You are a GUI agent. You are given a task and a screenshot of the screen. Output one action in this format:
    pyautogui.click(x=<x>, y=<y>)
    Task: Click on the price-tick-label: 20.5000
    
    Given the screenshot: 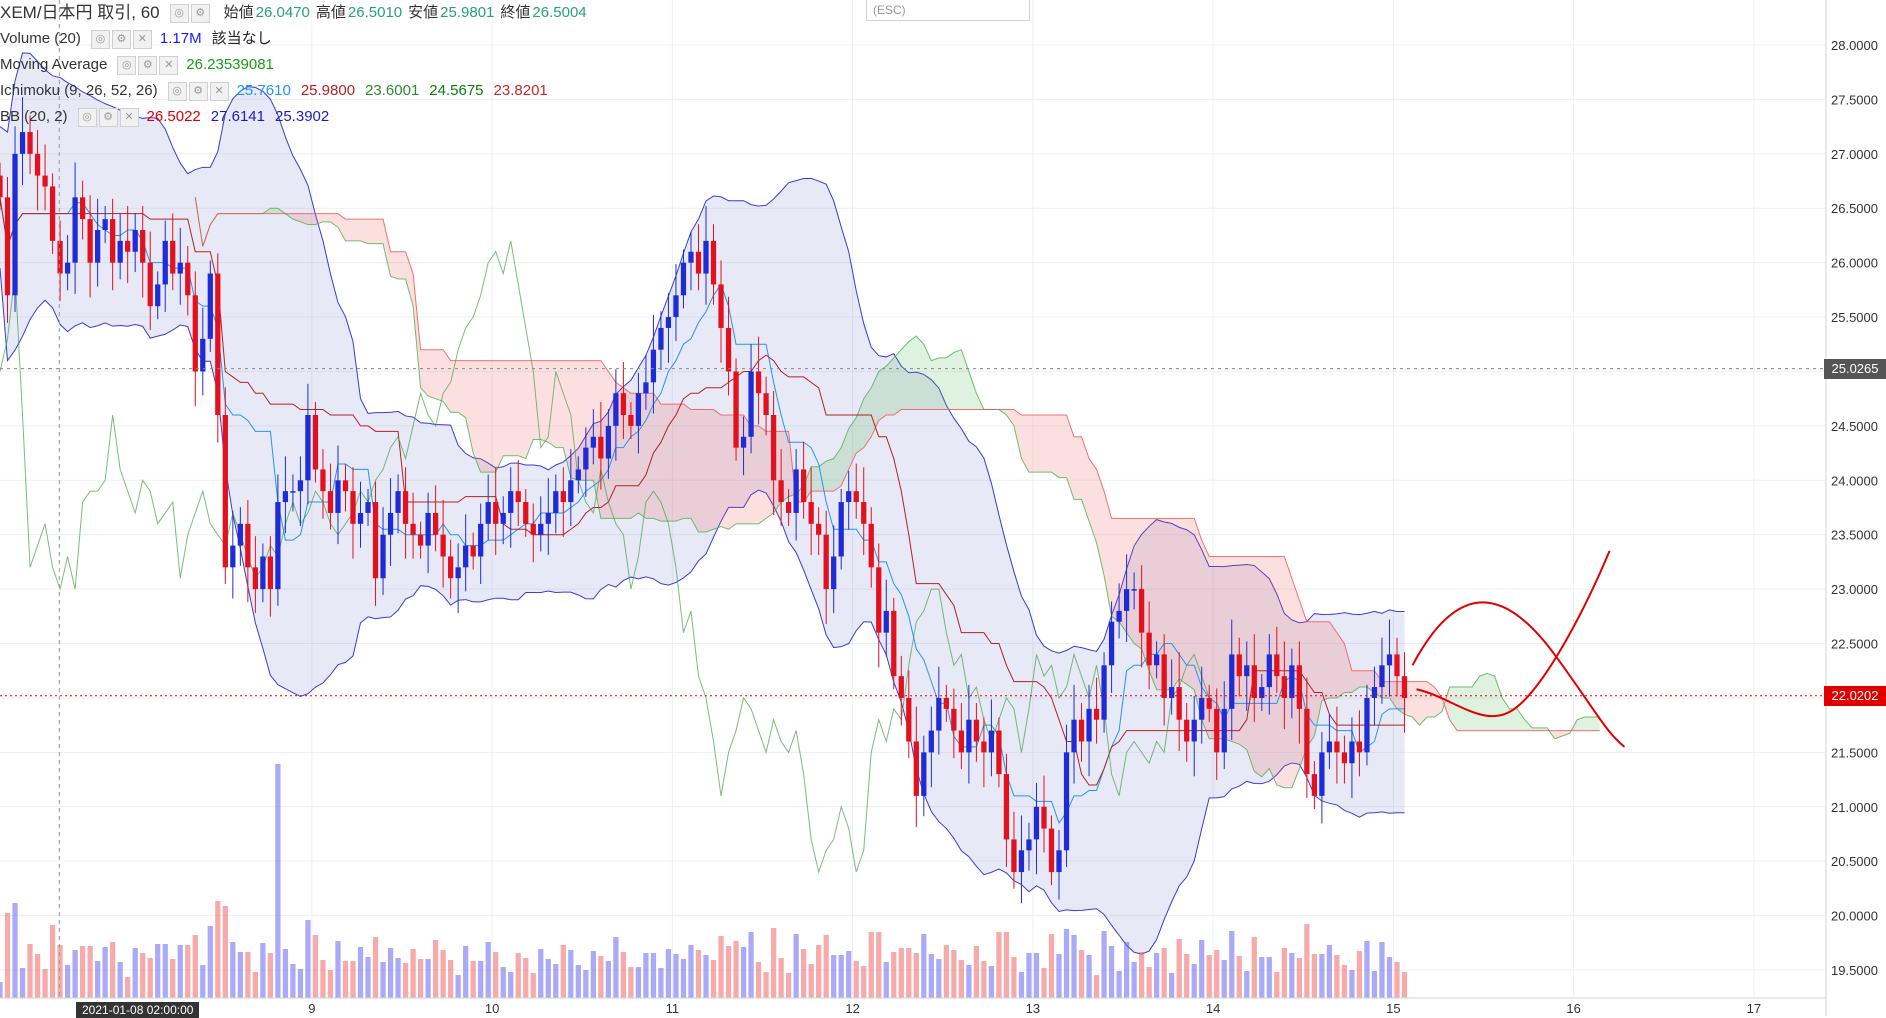 What is the action you would take?
    pyautogui.click(x=1854, y=861)
    